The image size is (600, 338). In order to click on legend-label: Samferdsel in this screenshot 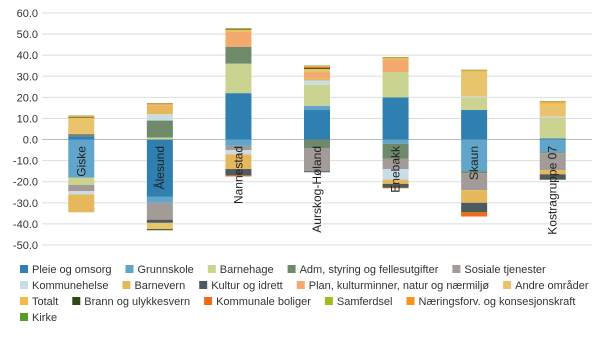, I will do `click(365, 302)`.